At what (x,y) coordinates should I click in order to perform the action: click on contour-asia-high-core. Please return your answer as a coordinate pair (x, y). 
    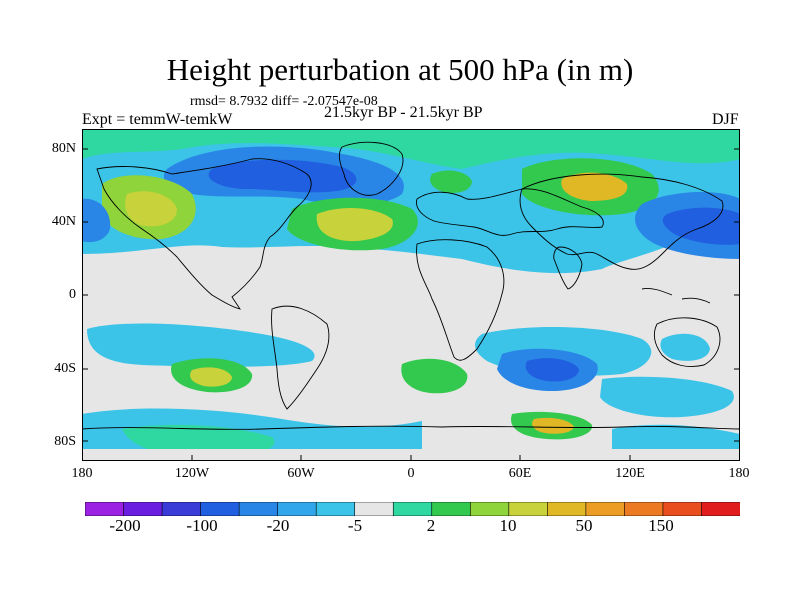
    Looking at the image, I should click on (594, 186).